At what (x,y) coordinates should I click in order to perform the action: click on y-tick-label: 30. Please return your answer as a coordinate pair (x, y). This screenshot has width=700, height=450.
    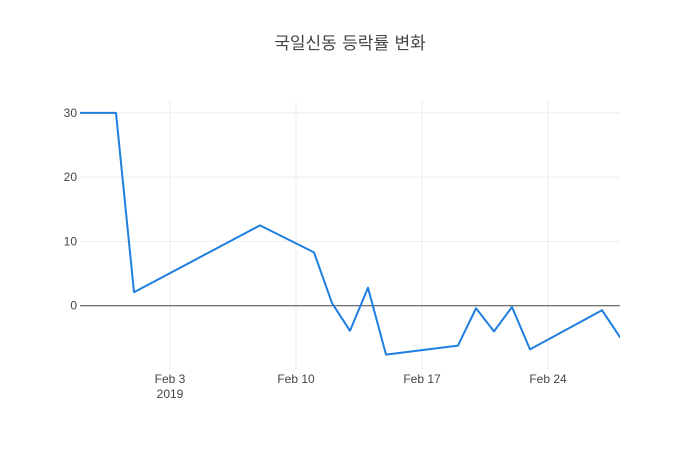
    Looking at the image, I should click on (71, 113).